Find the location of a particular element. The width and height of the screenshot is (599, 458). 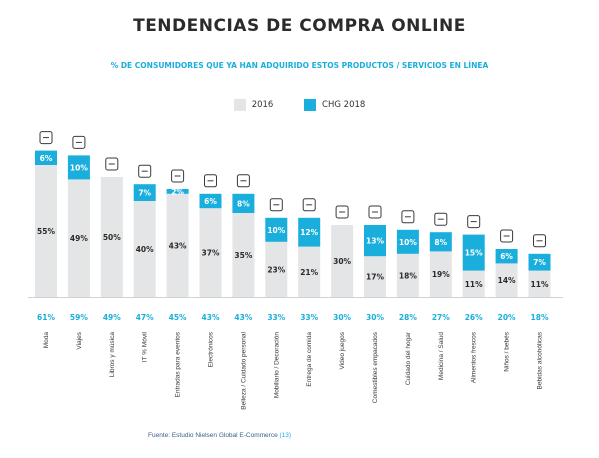

category-label-viajes: Viajes is located at coordinates (79, 340).